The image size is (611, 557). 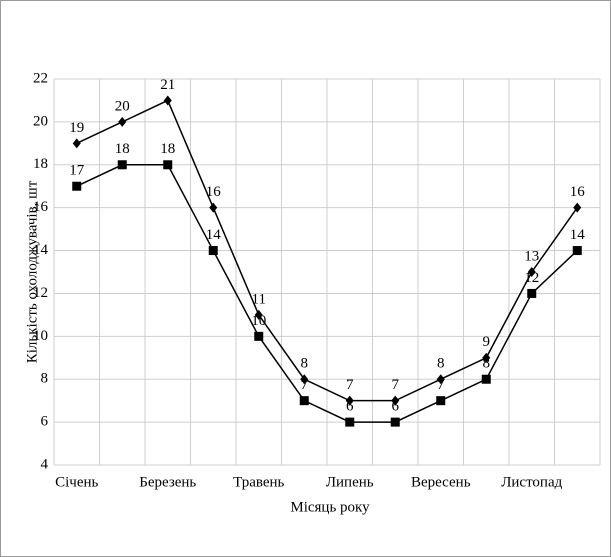 I want to click on data-label: 17, so click(x=77, y=171).